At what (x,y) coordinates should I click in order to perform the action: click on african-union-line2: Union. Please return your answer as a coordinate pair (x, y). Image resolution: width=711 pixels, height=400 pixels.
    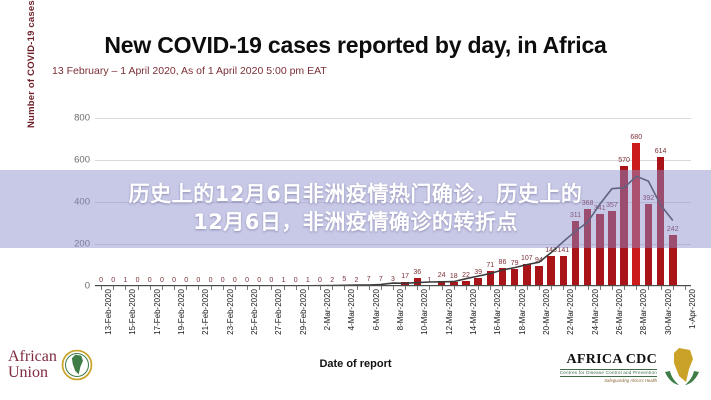
    Looking at the image, I should click on (28, 372).